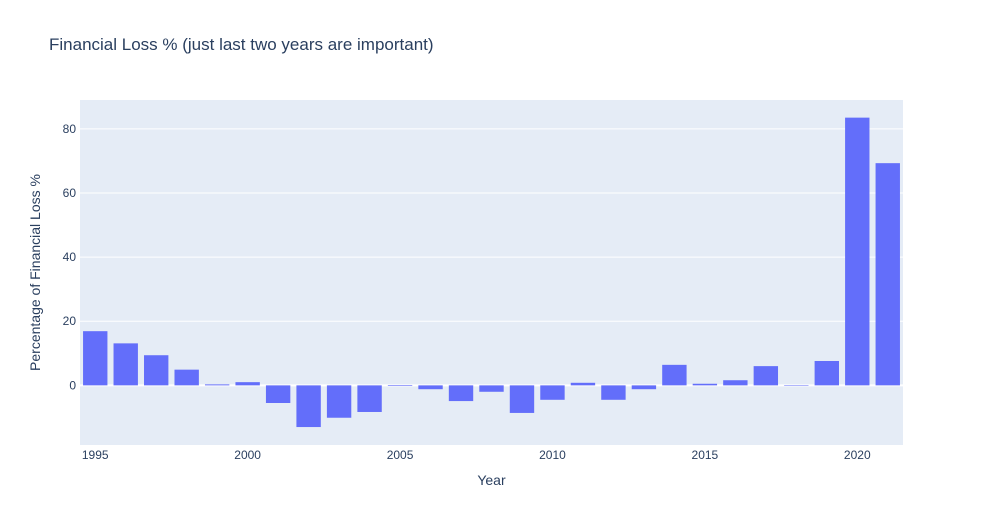 The width and height of the screenshot is (983, 525). Describe the element at coordinates (308, 406) in the screenshot. I see `bar-2002` at that location.